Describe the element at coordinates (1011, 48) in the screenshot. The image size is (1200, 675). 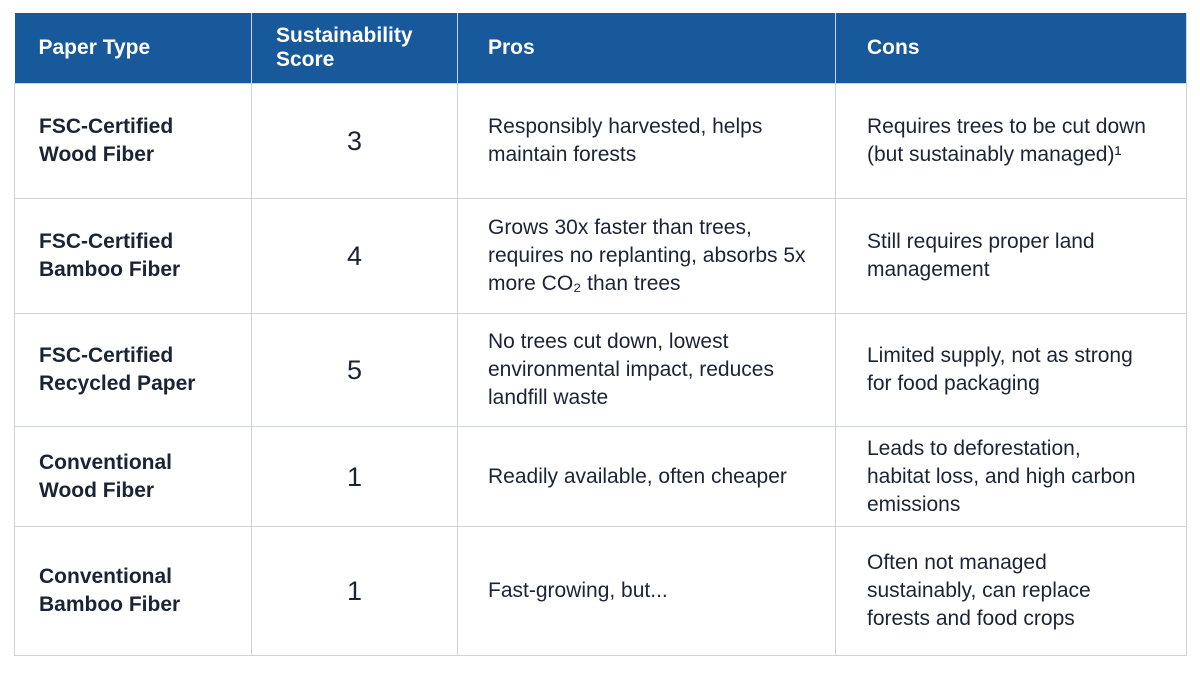
I see `header-cell: Cons` at that location.